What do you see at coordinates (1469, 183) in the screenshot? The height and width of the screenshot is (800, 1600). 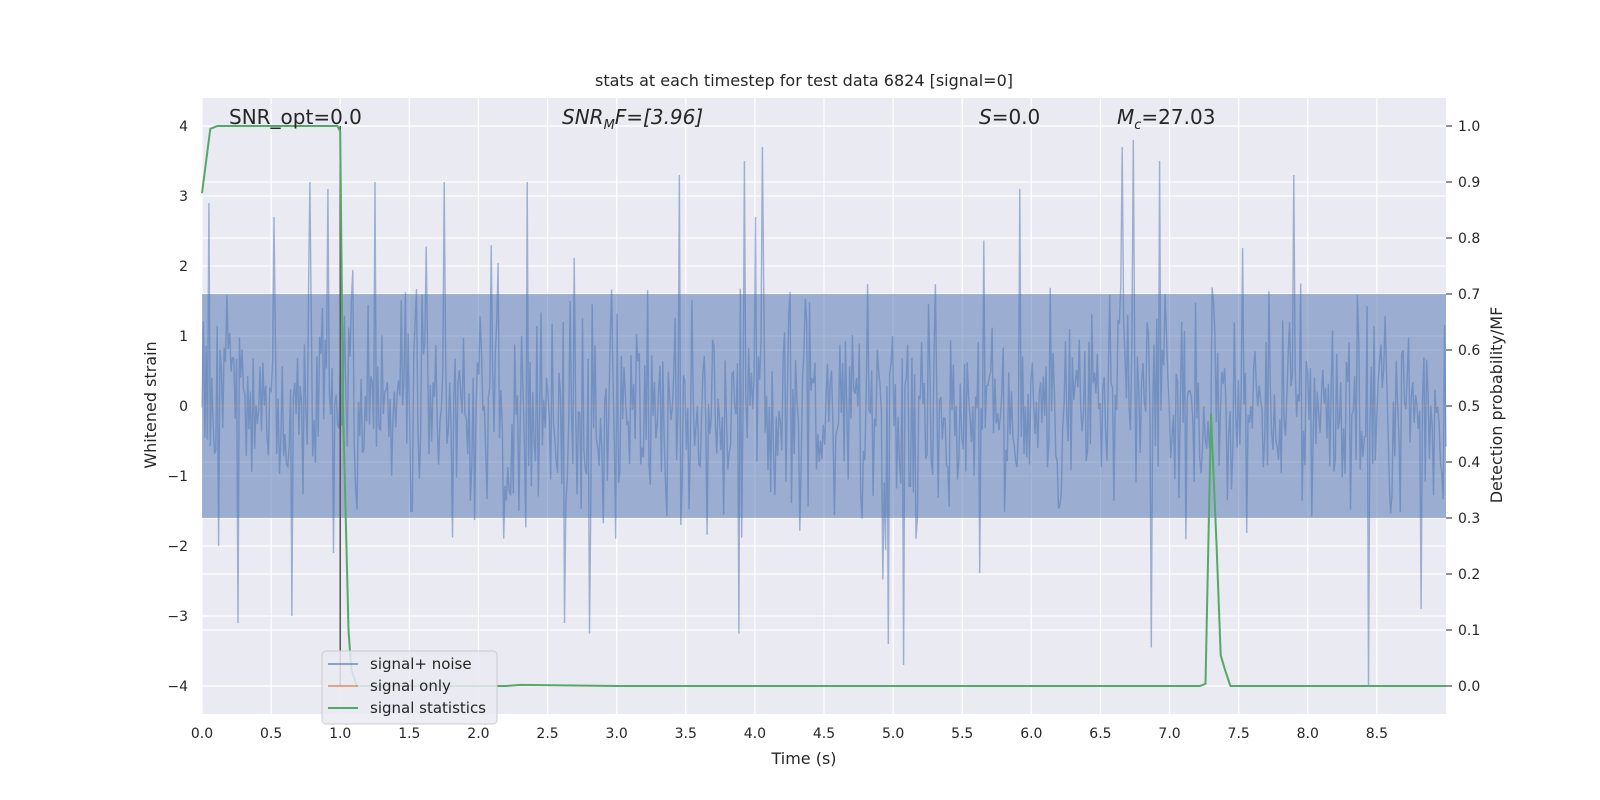 I see `y-right-tick-label: 0.9` at bounding box center [1469, 183].